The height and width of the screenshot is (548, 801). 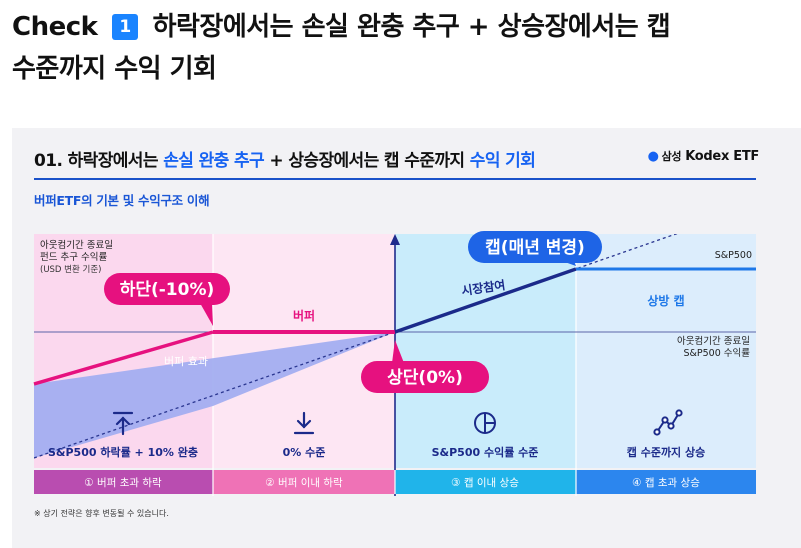 What do you see at coordinates (214, 395) in the screenshot?
I see `buffer-effect-area` at bounding box center [214, 395].